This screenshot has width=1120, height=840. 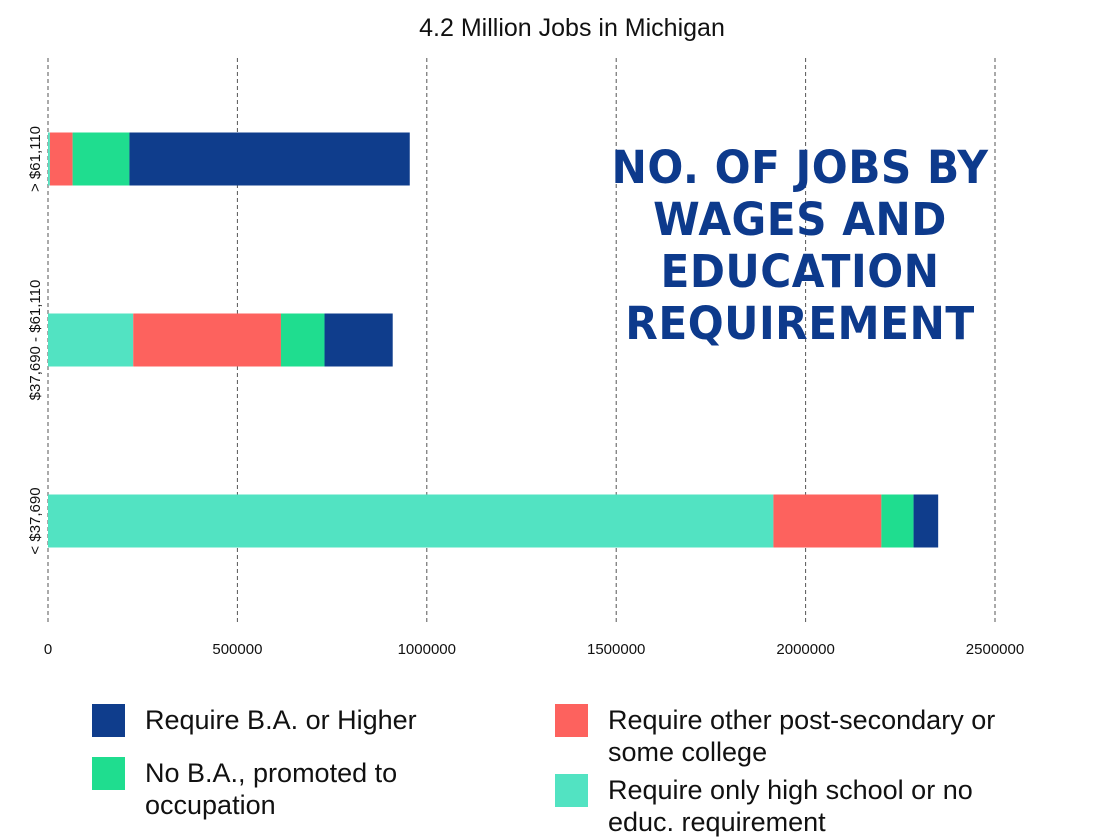 What do you see at coordinates (427, 649) in the screenshot?
I see `x-tick-label: 1000000` at bounding box center [427, 649].